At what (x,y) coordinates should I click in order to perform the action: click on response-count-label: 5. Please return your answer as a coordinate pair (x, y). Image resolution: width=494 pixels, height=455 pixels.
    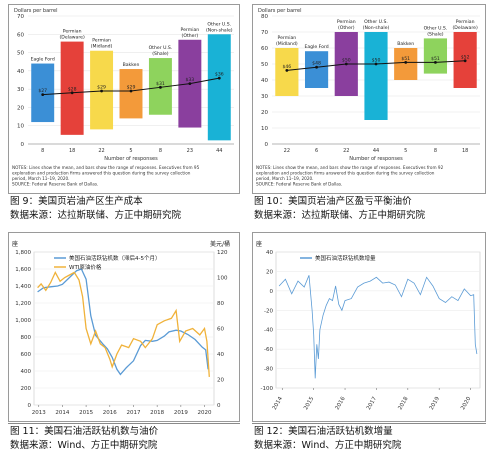
    Looking at the image, I should click on (130, 151).